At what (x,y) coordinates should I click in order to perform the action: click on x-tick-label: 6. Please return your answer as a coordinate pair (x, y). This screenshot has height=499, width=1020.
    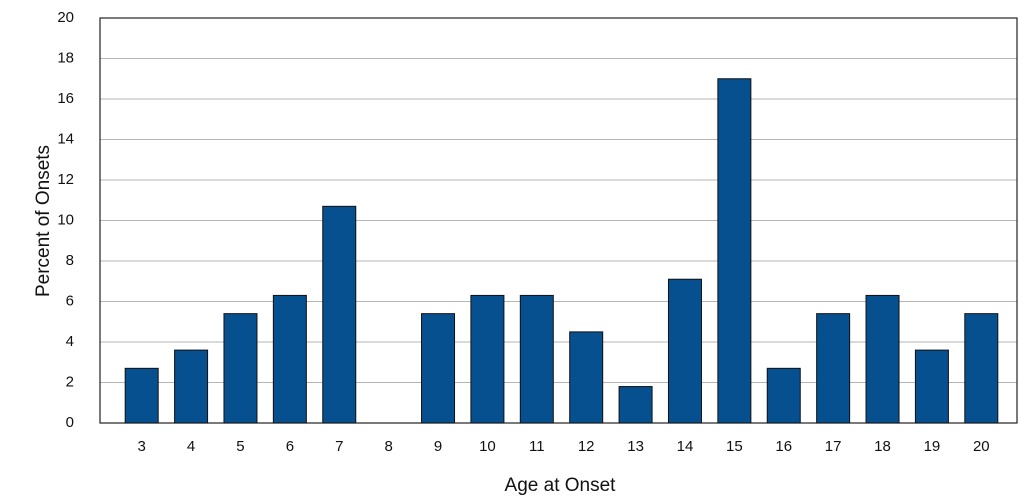
    Looking at the image, I should click on (290, 446).